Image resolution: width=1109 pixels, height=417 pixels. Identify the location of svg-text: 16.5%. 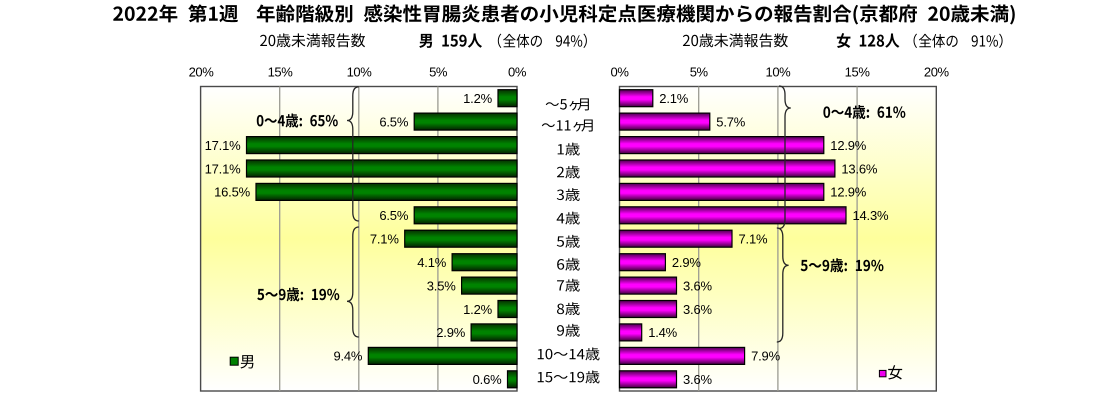
(232, 192).